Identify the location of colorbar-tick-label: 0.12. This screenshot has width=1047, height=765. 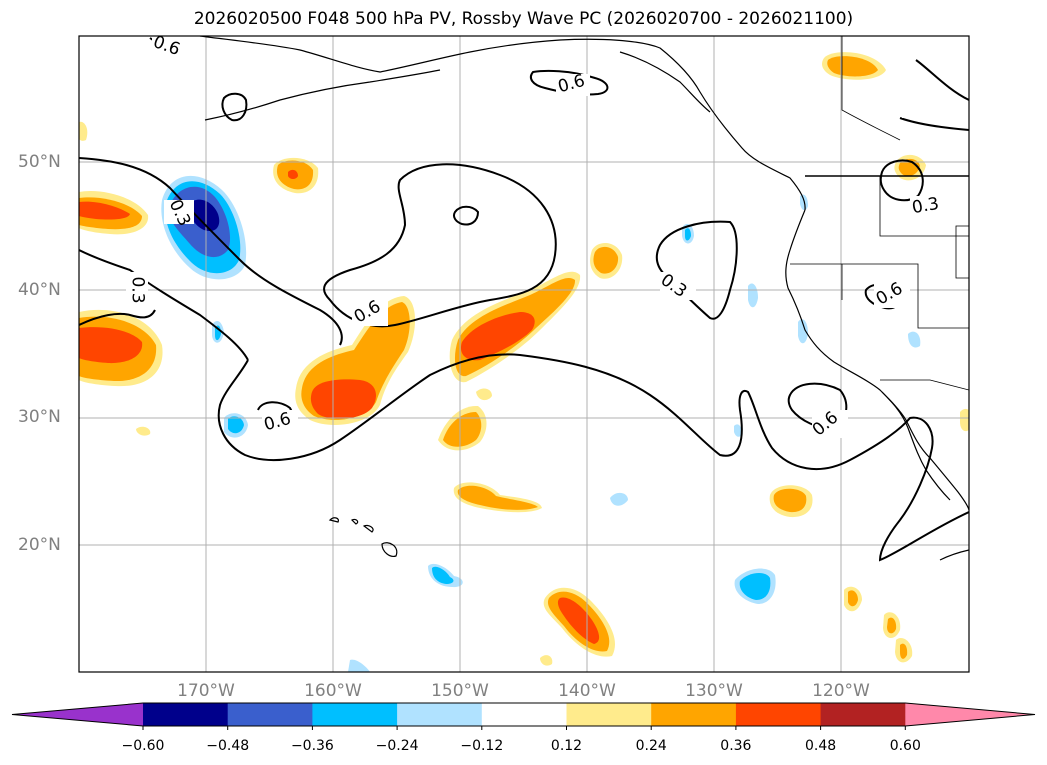
(566, 746).